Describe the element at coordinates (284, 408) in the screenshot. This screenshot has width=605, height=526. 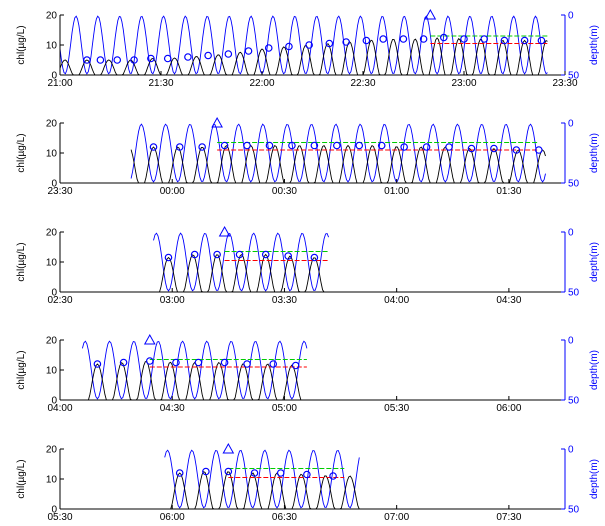
I see `x-tick-label: 05:00` at that location.